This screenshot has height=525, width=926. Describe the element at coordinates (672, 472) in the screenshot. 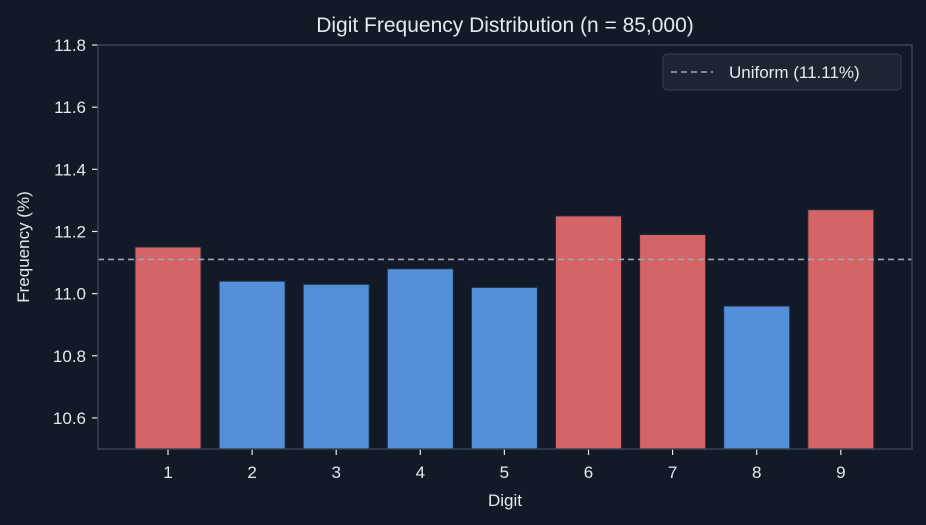

I see `x-tick-label: 7` at that location.